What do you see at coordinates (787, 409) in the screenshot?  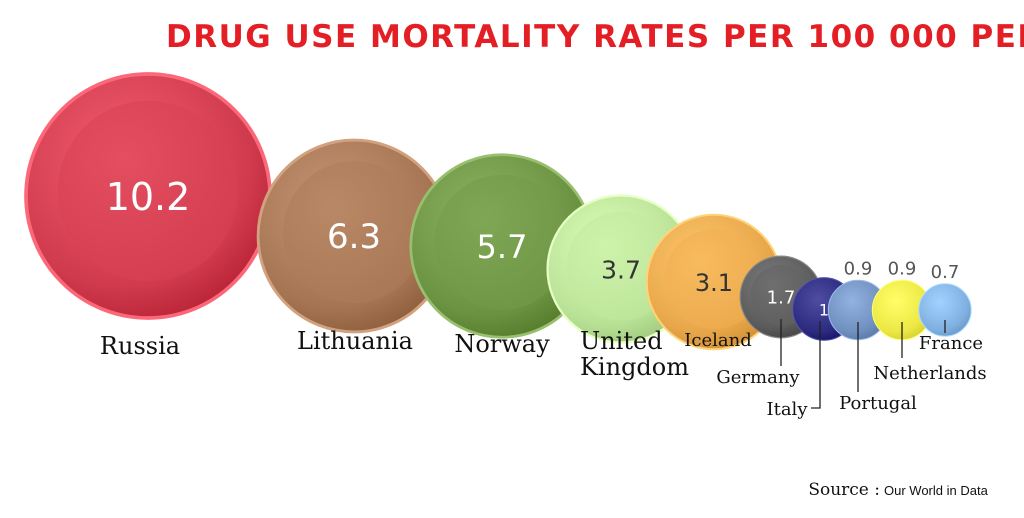 I see `category-label-italy: Italy` at bounding box center [787, 409].